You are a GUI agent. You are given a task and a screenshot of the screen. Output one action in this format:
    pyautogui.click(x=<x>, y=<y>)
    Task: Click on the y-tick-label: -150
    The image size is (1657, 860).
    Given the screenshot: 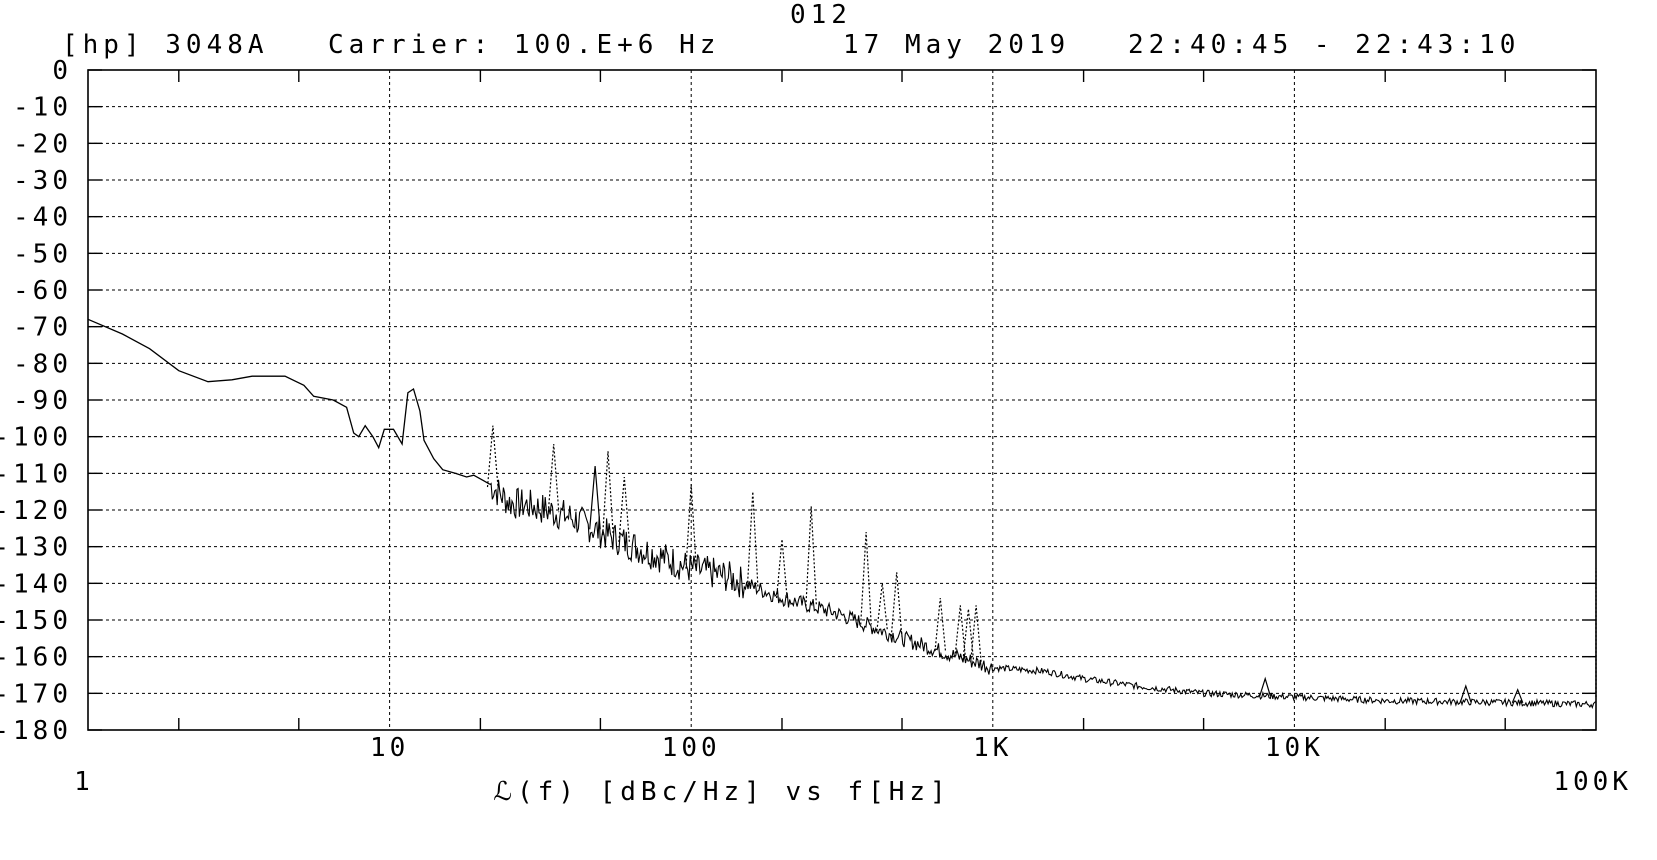 What is the action you would take?
    pyautogui.click(x=36, y=621)
    